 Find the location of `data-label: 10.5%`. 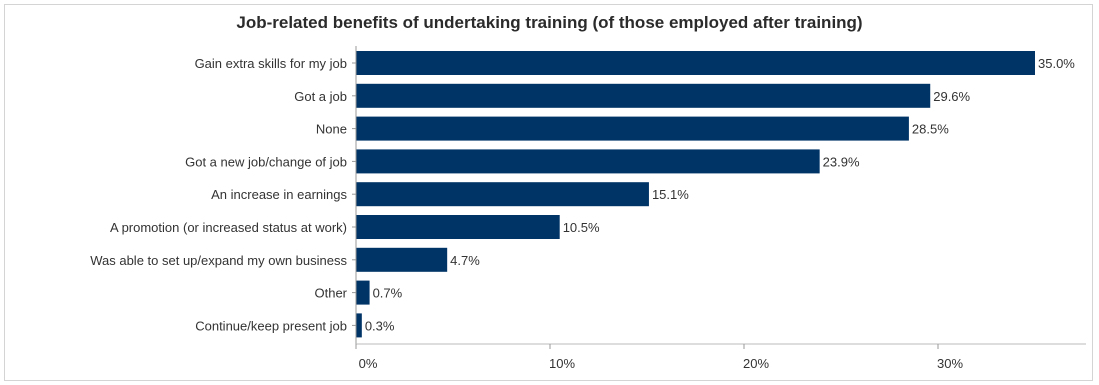

data-label: 10.5% is located at coordinates (581, 227).